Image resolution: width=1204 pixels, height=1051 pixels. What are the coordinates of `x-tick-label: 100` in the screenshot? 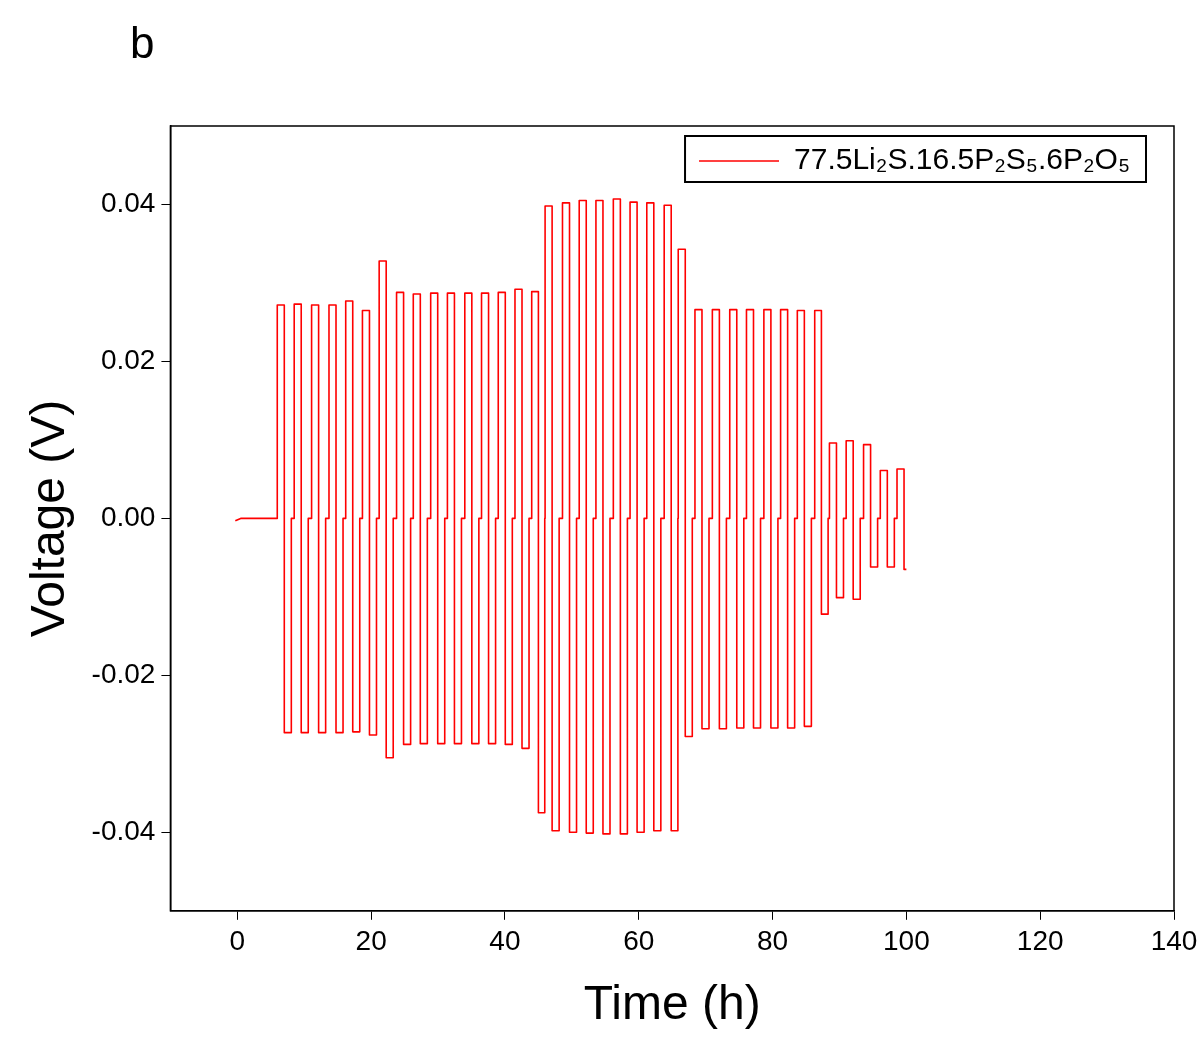 It's located at (906, 941).